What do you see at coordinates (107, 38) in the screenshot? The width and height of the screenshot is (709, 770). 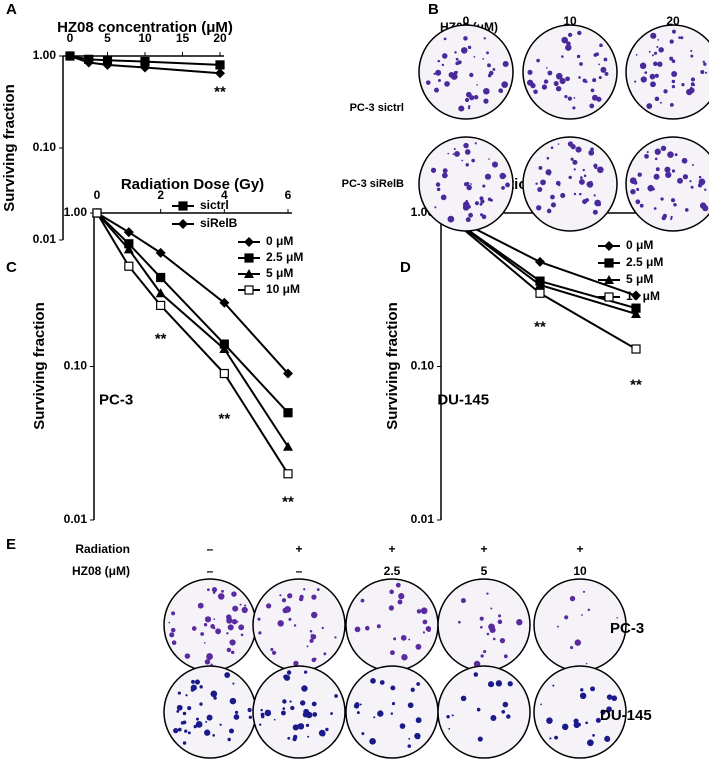 I see `x-tick-label: 5` at bounding box center [107, 38].